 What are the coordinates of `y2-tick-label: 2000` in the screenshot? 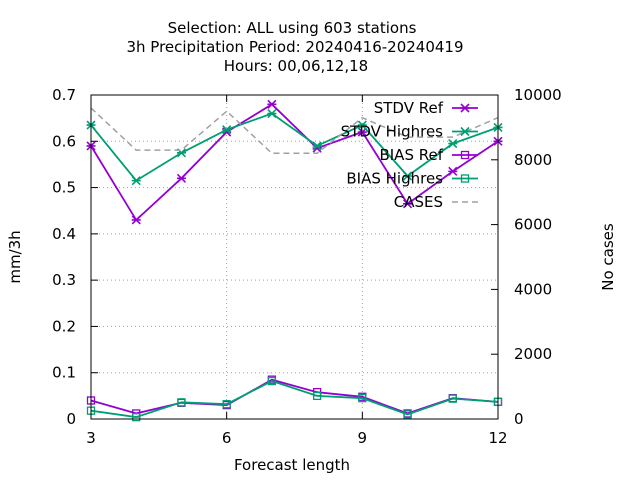 It's located at (533, 354).